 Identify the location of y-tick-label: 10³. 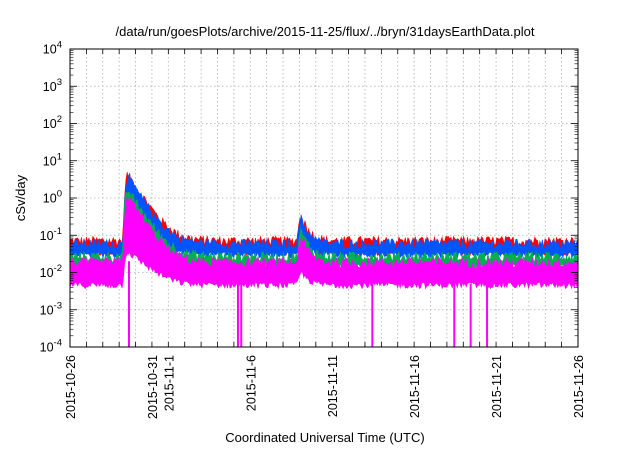
(52, 85).